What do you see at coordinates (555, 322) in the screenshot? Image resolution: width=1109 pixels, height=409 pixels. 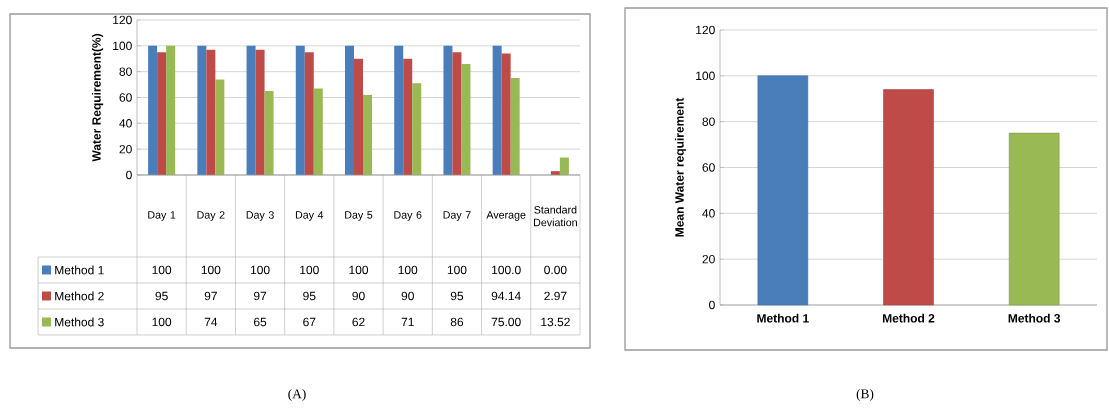 I see `data-label: 13.52` at bounding box center [555, 322].